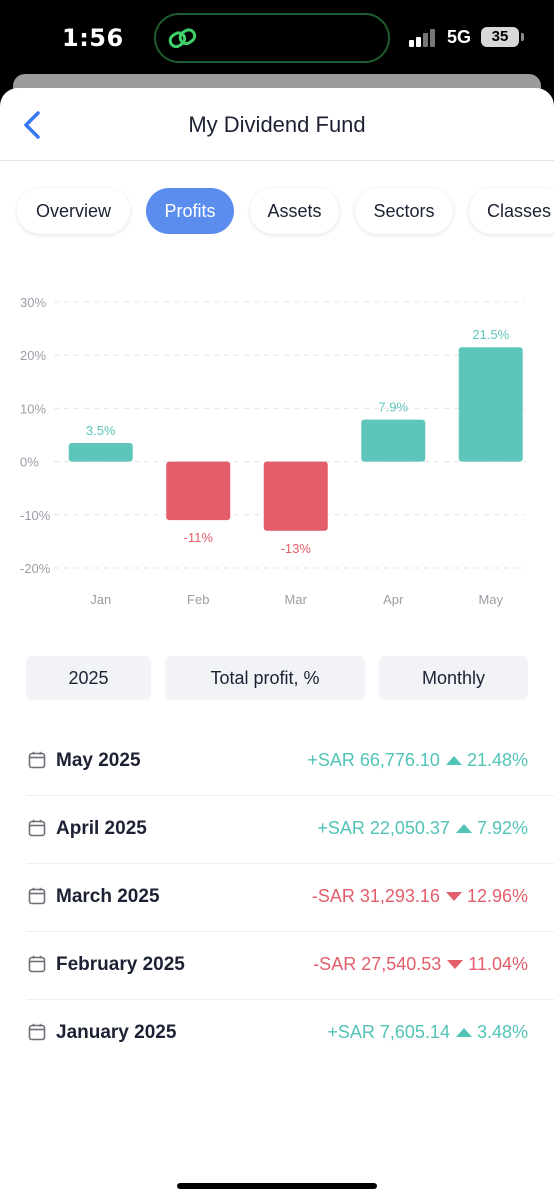  What do you see at coordinates (101, 430) in the screenshot?
I see `data-label: 3.5%` at bounding box center [101, 430].